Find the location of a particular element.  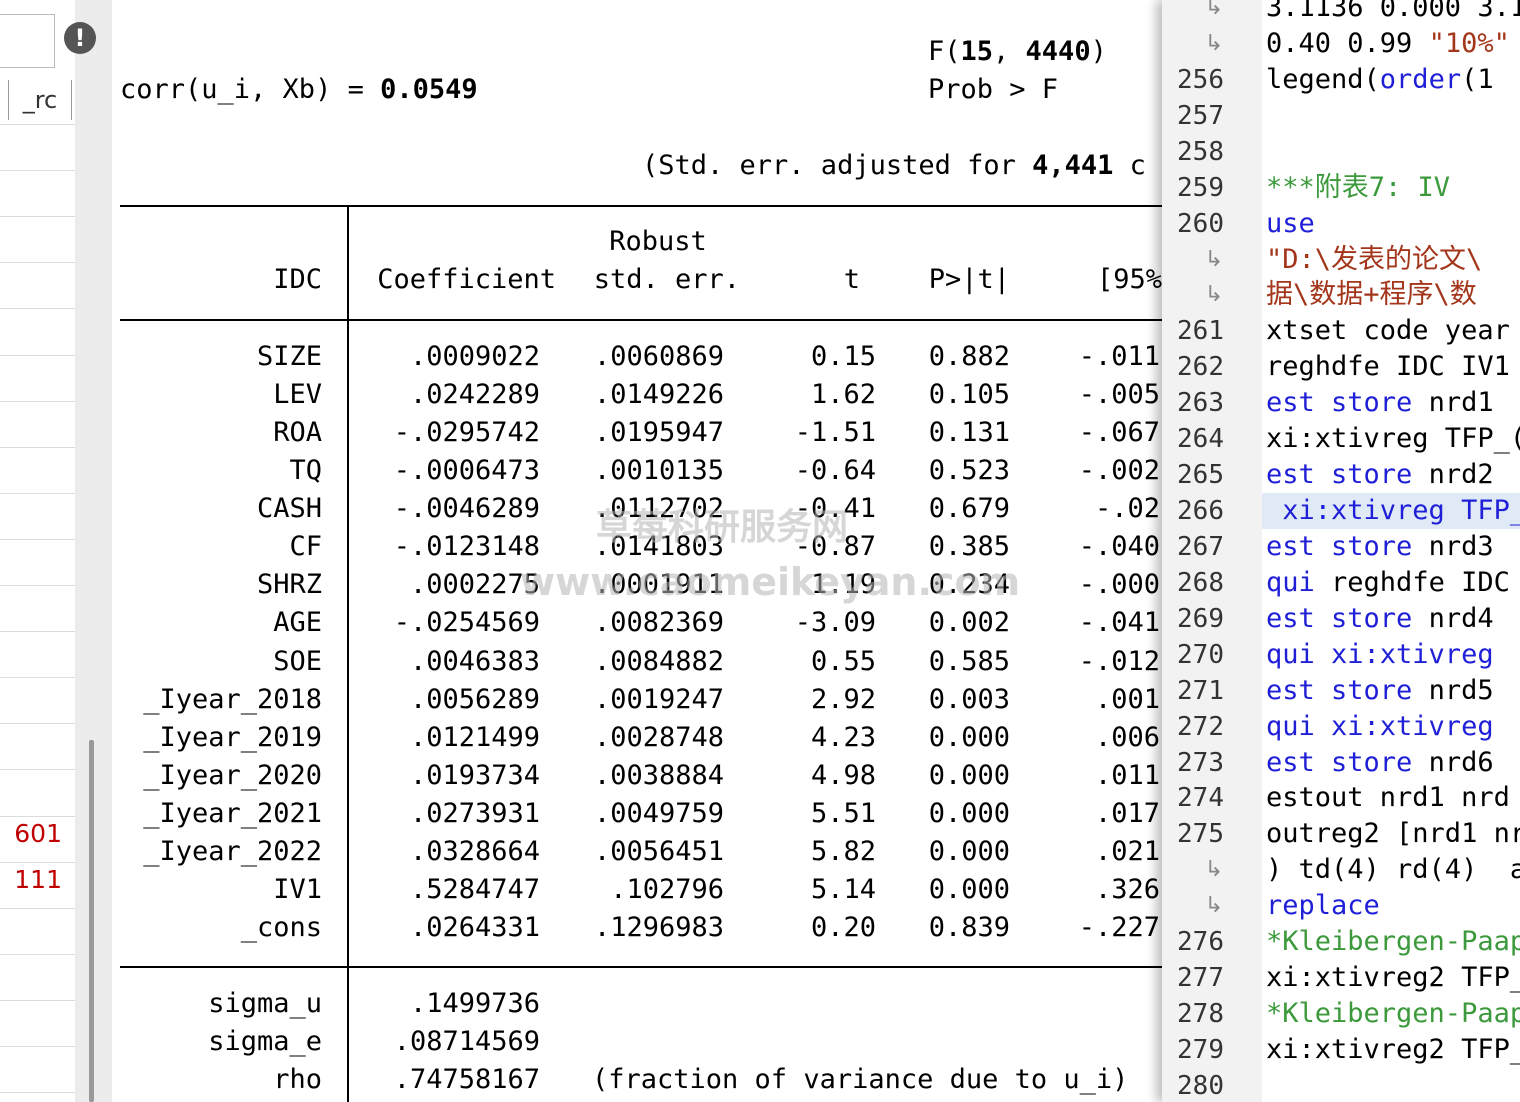

cell: 0.20 is located at coordinates (843, 928).